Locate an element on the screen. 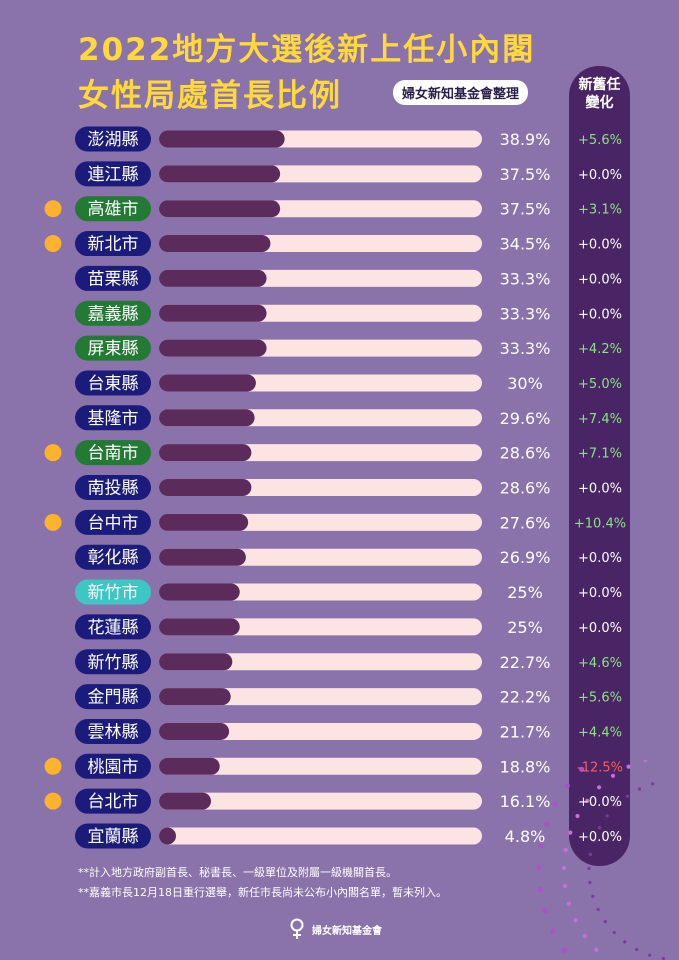  category-label: 高雄市 is located at coordinates (113, 210).